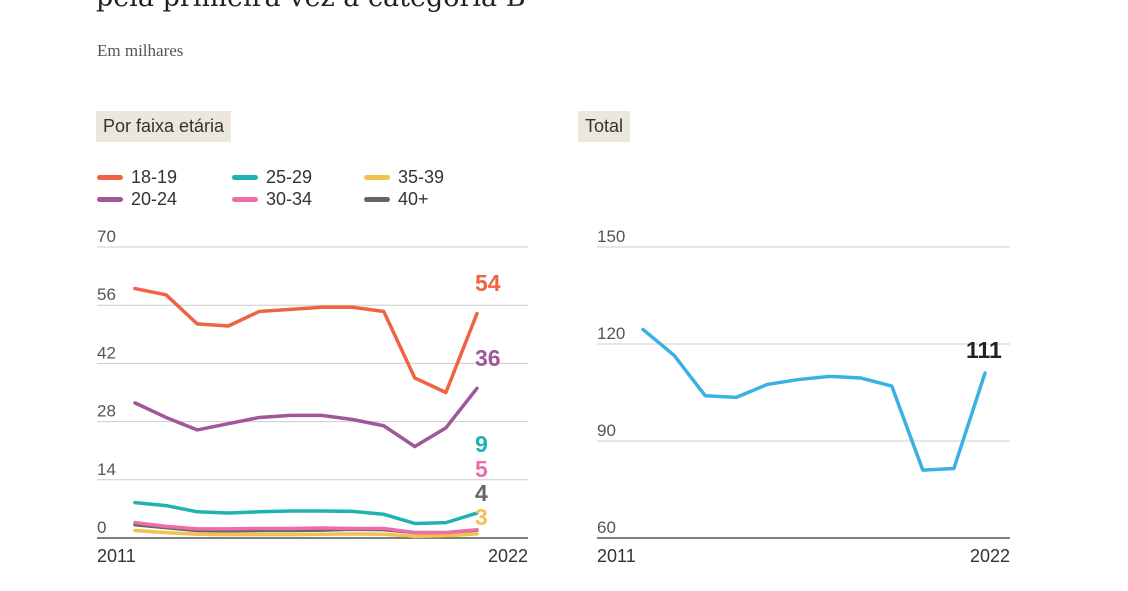 The width and height of the screenshot is (1128, 591). I want to click on legend-item-18-19: 18-19, so click(164, 177).